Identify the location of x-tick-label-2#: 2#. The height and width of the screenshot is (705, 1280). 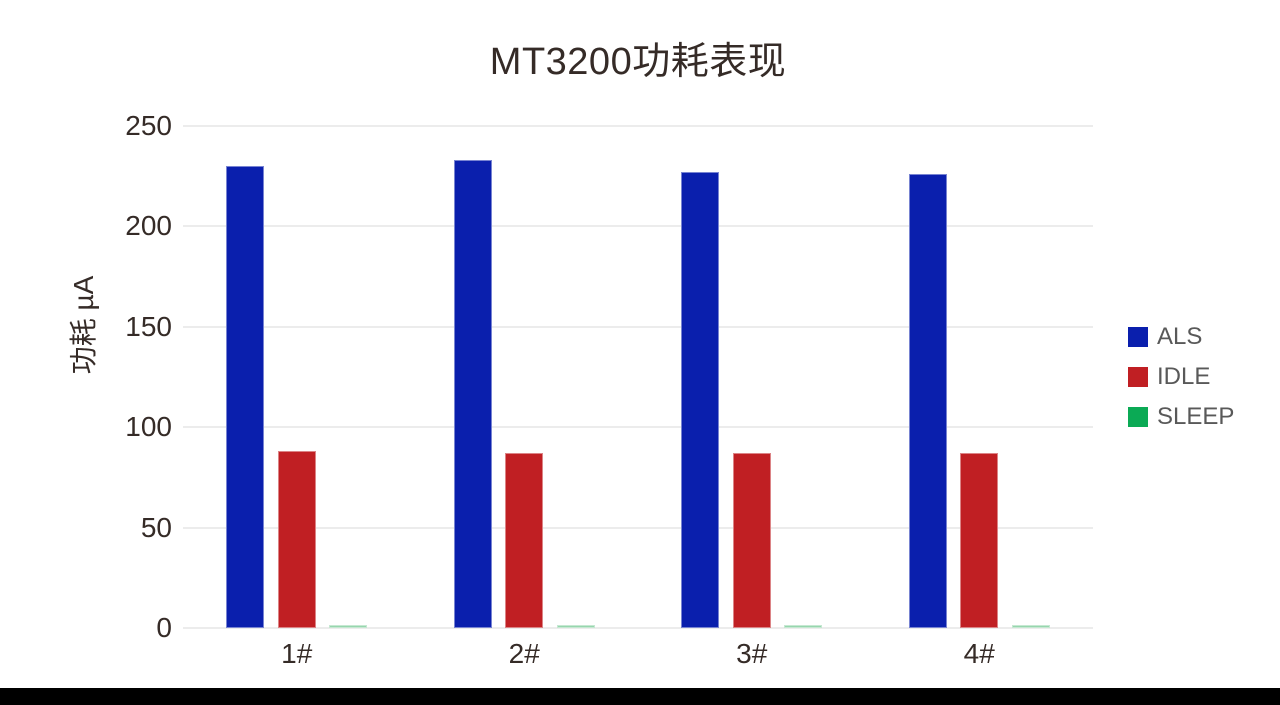
(524, 653).